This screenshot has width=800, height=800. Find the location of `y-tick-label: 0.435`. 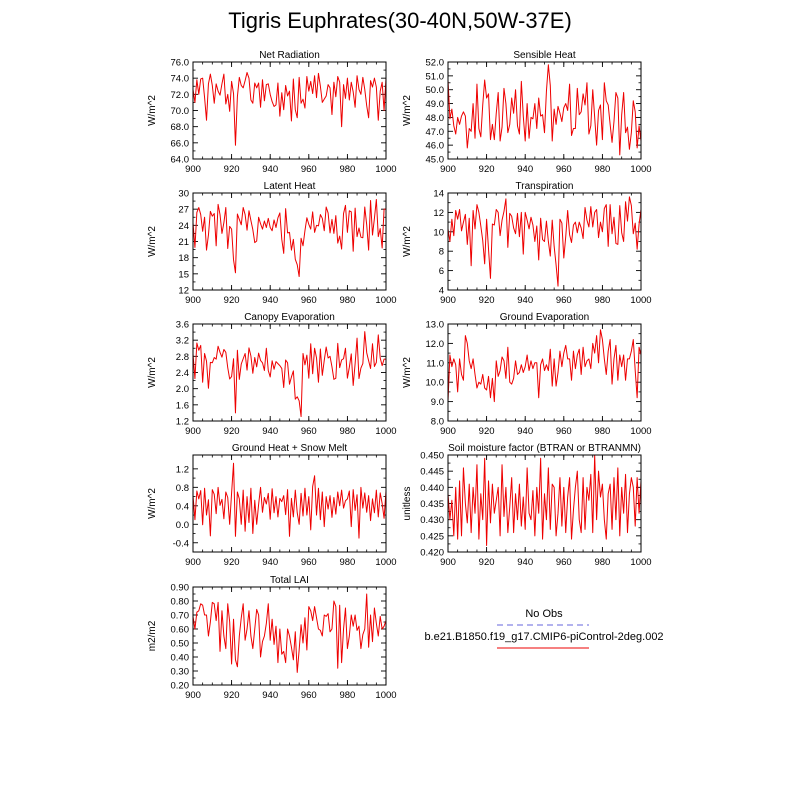

y-tick-label: 0.435 is located at coordinates (432, 504).